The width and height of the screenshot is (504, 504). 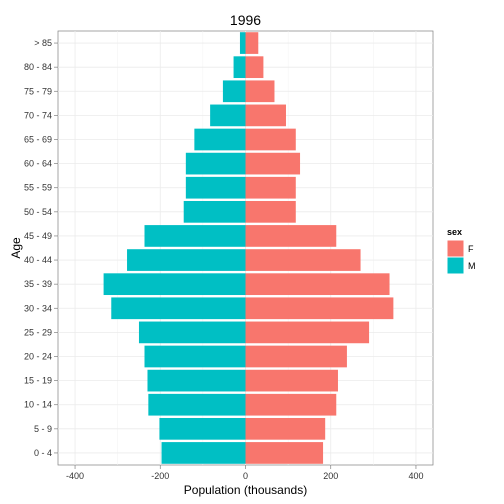 What do you see at coordinates (38, 91) in the screenshot?
I see `y-tick-label: 75 - 79` at bounding box center [38, 91].